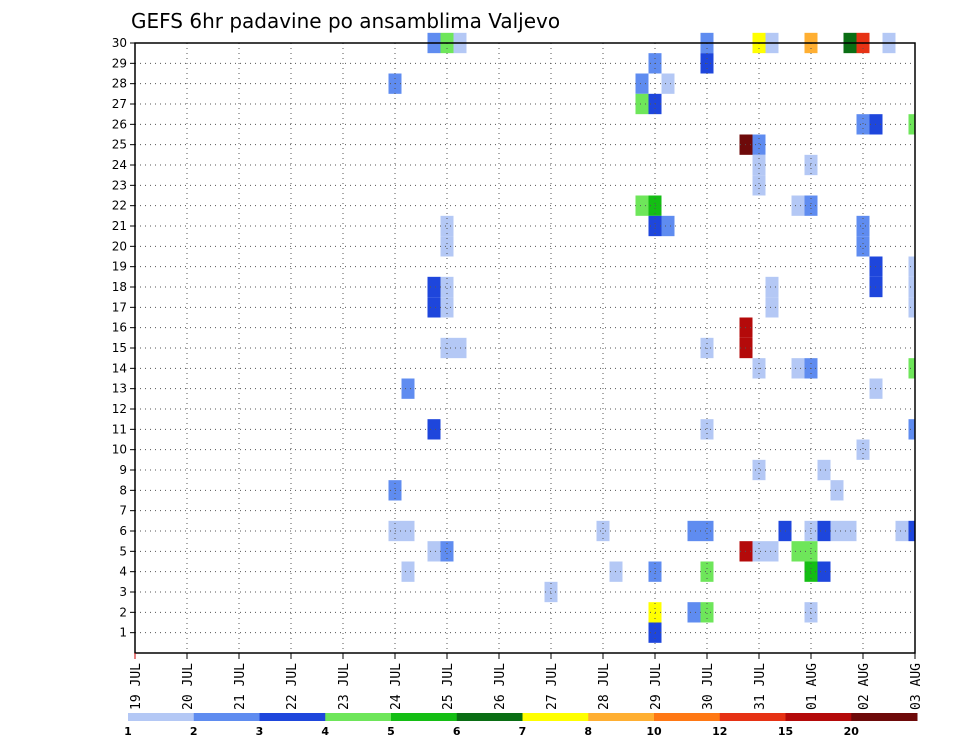 The width and height of the screenshot is (960, 742). I want to click on y-tick-label: 22, so click(119, 206).